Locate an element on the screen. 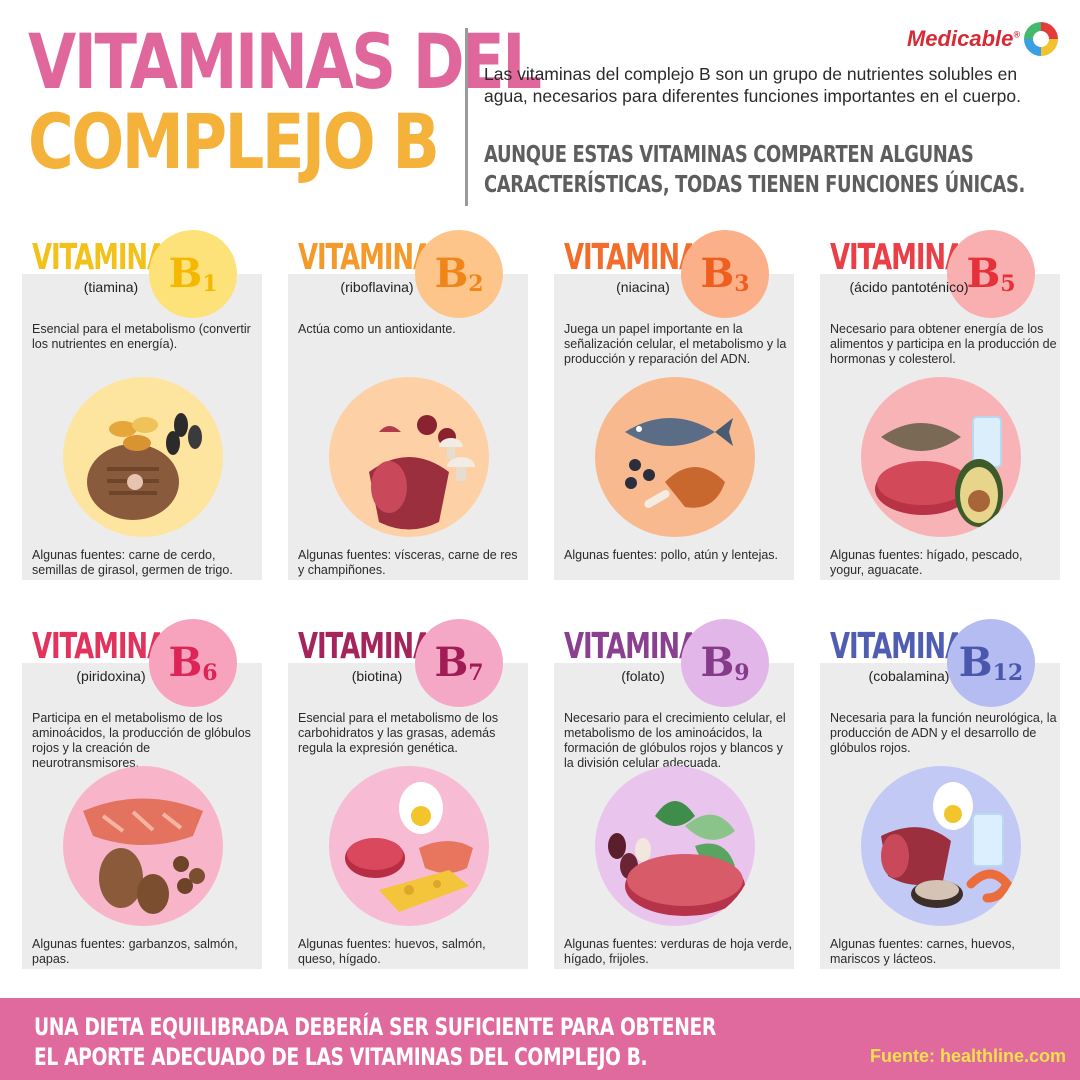 This screenshot has height=1080, width=1080. badge-number: 7 is located at coordinates (476, 673).